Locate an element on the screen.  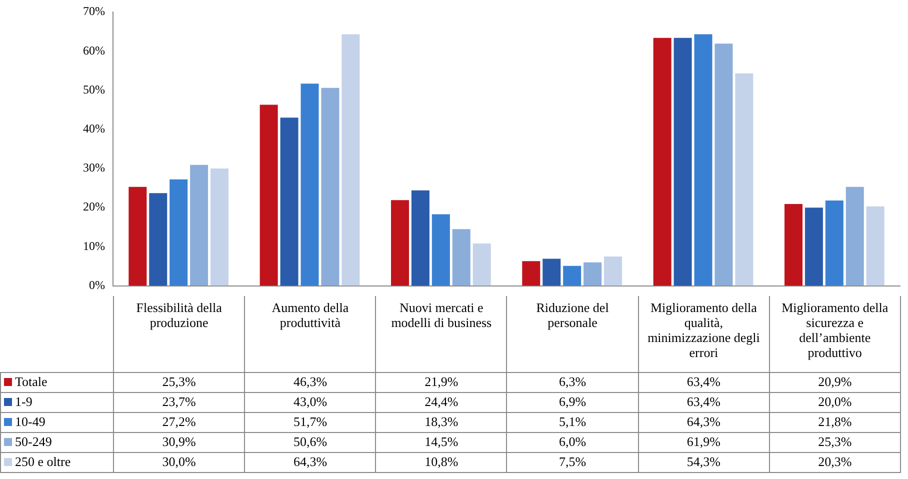
data-label: 6,9% is located at coordinates (572, 402).